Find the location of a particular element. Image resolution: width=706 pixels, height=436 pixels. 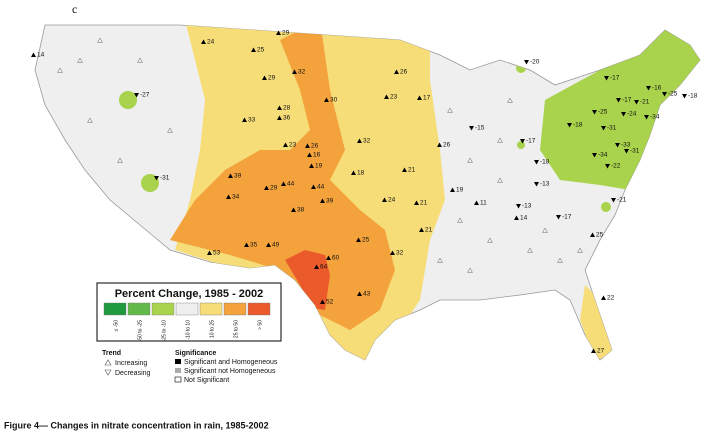

significance-item: Not Significant is located at coordinates (206, 380).